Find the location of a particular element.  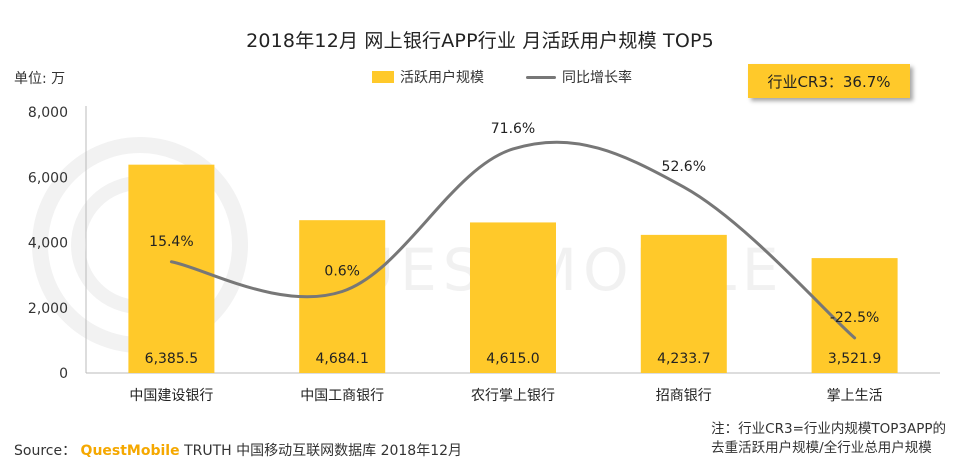

chart-title: 2018年12月 网上银行APP行业 月活跃用户规模 TOP5 is located at coordinates (480, 41).